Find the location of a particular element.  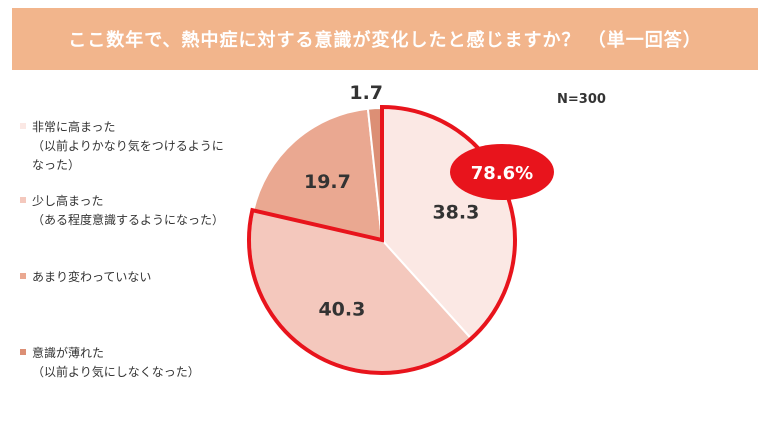

title-bar: ここ数年で、熱中症に対する意識が変化したと感じますか？ （単一回答） is located at coordinates (385, 39).